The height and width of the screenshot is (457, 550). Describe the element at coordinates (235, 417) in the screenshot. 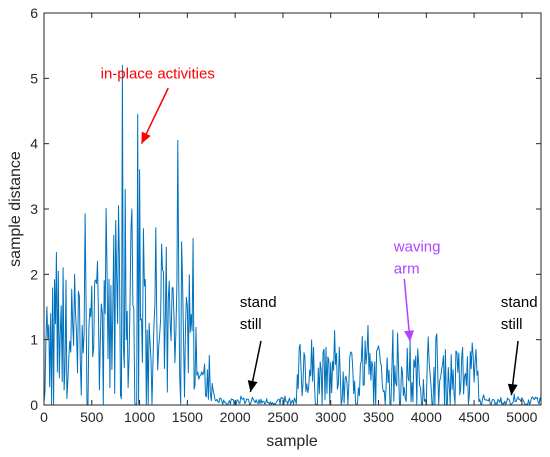

I see `x-tick-label: 2000` at that location.